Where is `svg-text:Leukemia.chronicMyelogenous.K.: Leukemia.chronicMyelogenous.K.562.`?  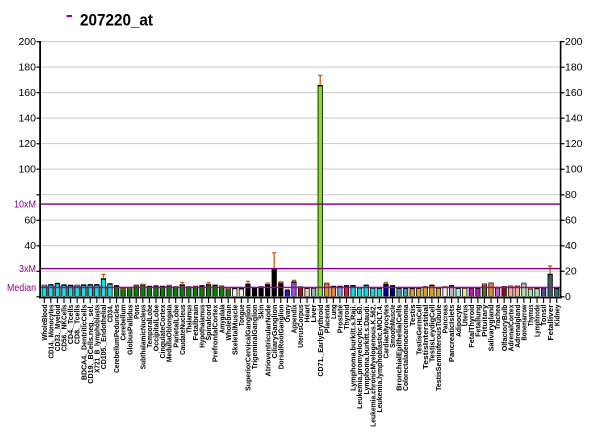
svg-text:Leukemia.chronicMyelogenous.K.: Leukemia.chronicMyelogenous.K.562. is located at coordinates (373, 365).